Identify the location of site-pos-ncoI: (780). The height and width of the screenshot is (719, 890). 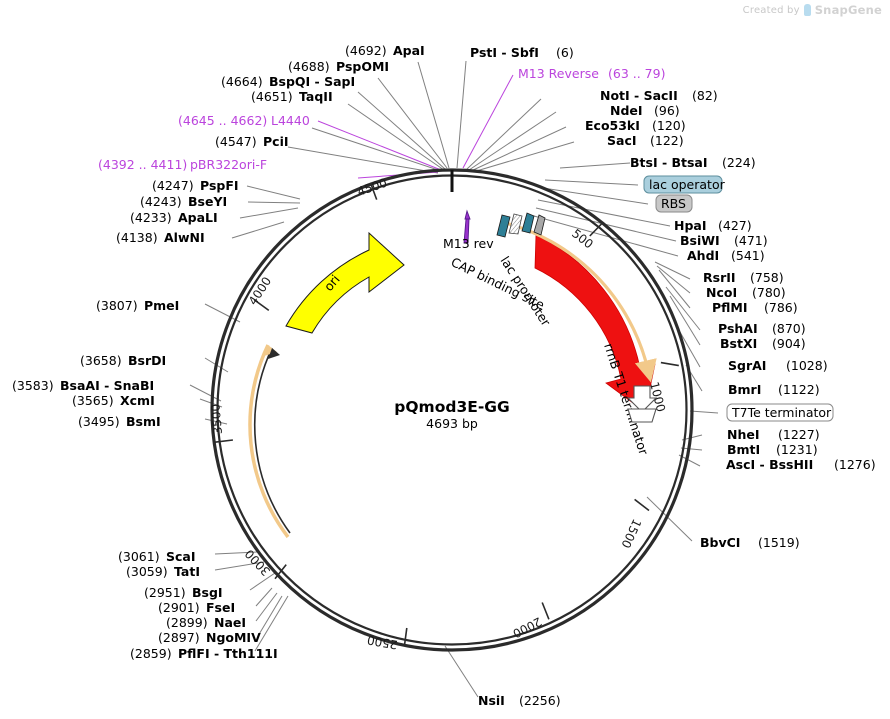
(769, 292).